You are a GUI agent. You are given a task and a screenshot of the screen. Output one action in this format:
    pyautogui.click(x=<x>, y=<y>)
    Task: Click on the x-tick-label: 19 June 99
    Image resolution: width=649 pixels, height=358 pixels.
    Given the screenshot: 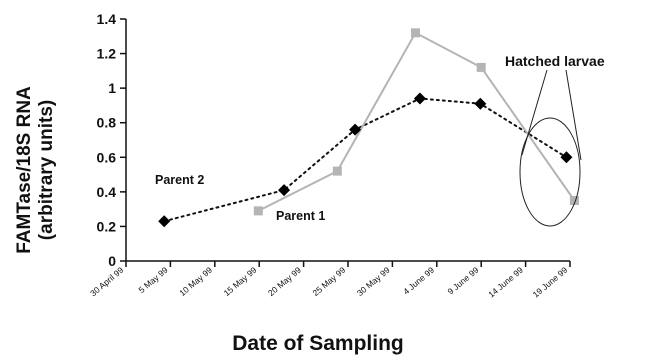 What is the action you would take?
    pyautogui.click(x=550, y=282)
    